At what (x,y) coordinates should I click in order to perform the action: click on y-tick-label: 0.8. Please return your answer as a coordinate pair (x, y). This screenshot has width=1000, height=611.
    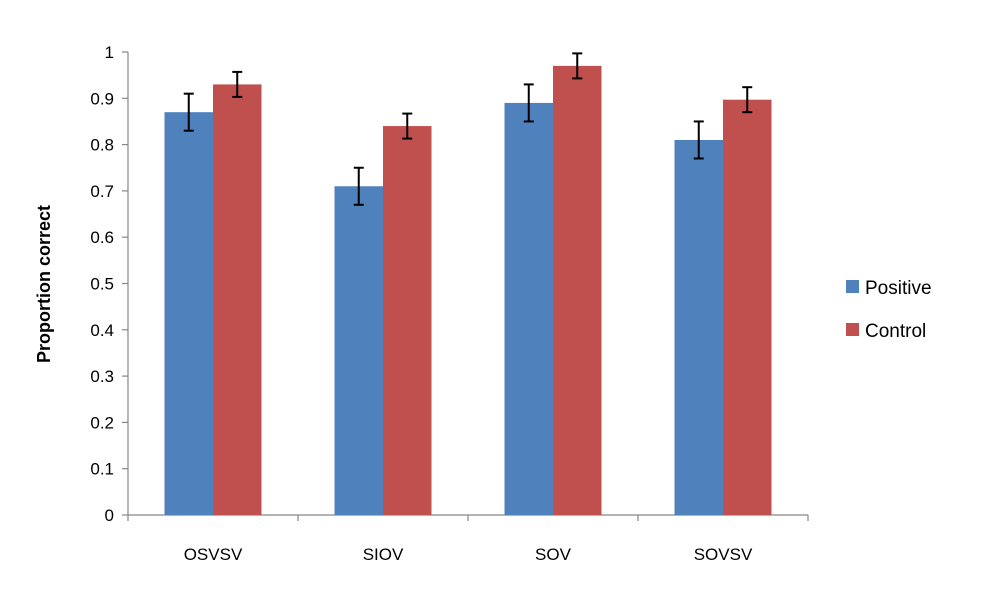
    Looking at the image, I should click on (102, 145).